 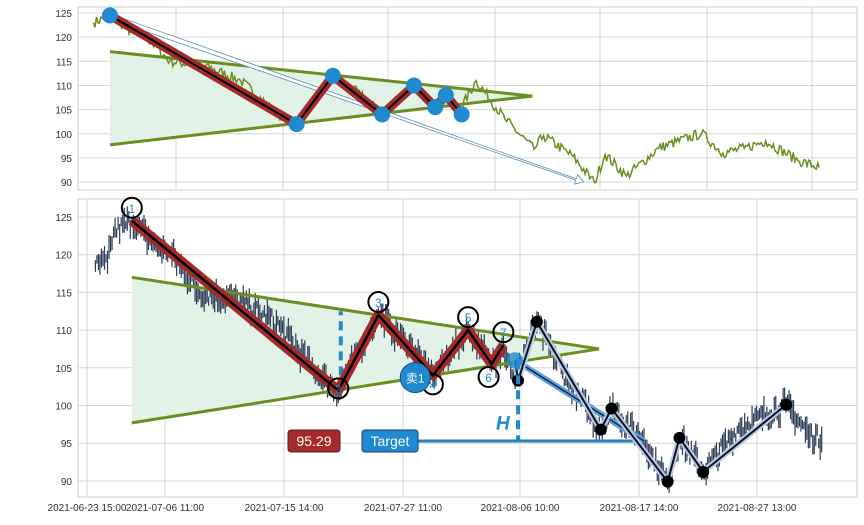 What do you see at coordinates (63, 14) in the screenshot?
I see `top-y-tick: 125` at bounding box center [63, 14].